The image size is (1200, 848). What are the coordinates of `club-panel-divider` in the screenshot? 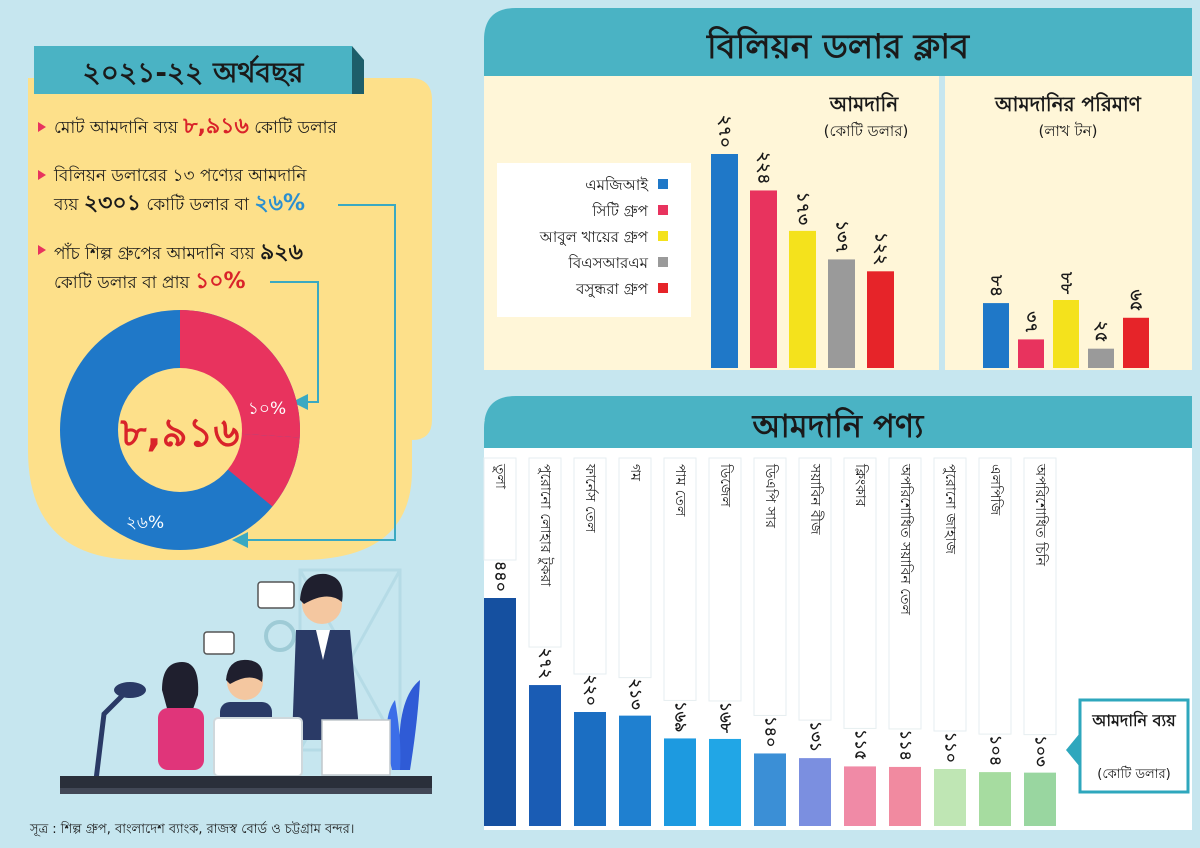 It's located at (942, 223).